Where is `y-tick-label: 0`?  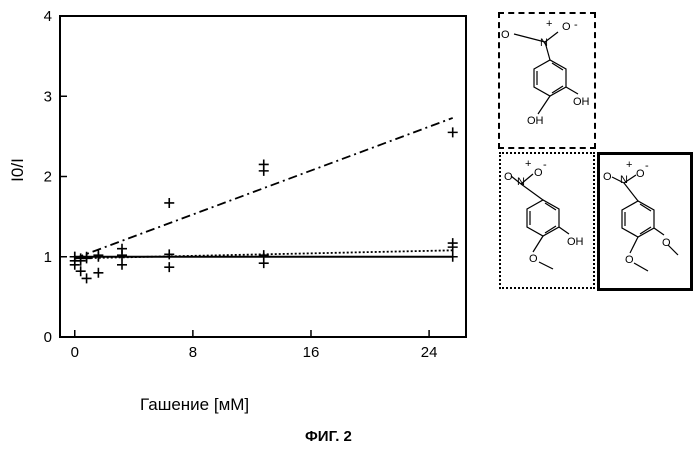 y-tick-label: 0 is located at coordinates (48, 337).